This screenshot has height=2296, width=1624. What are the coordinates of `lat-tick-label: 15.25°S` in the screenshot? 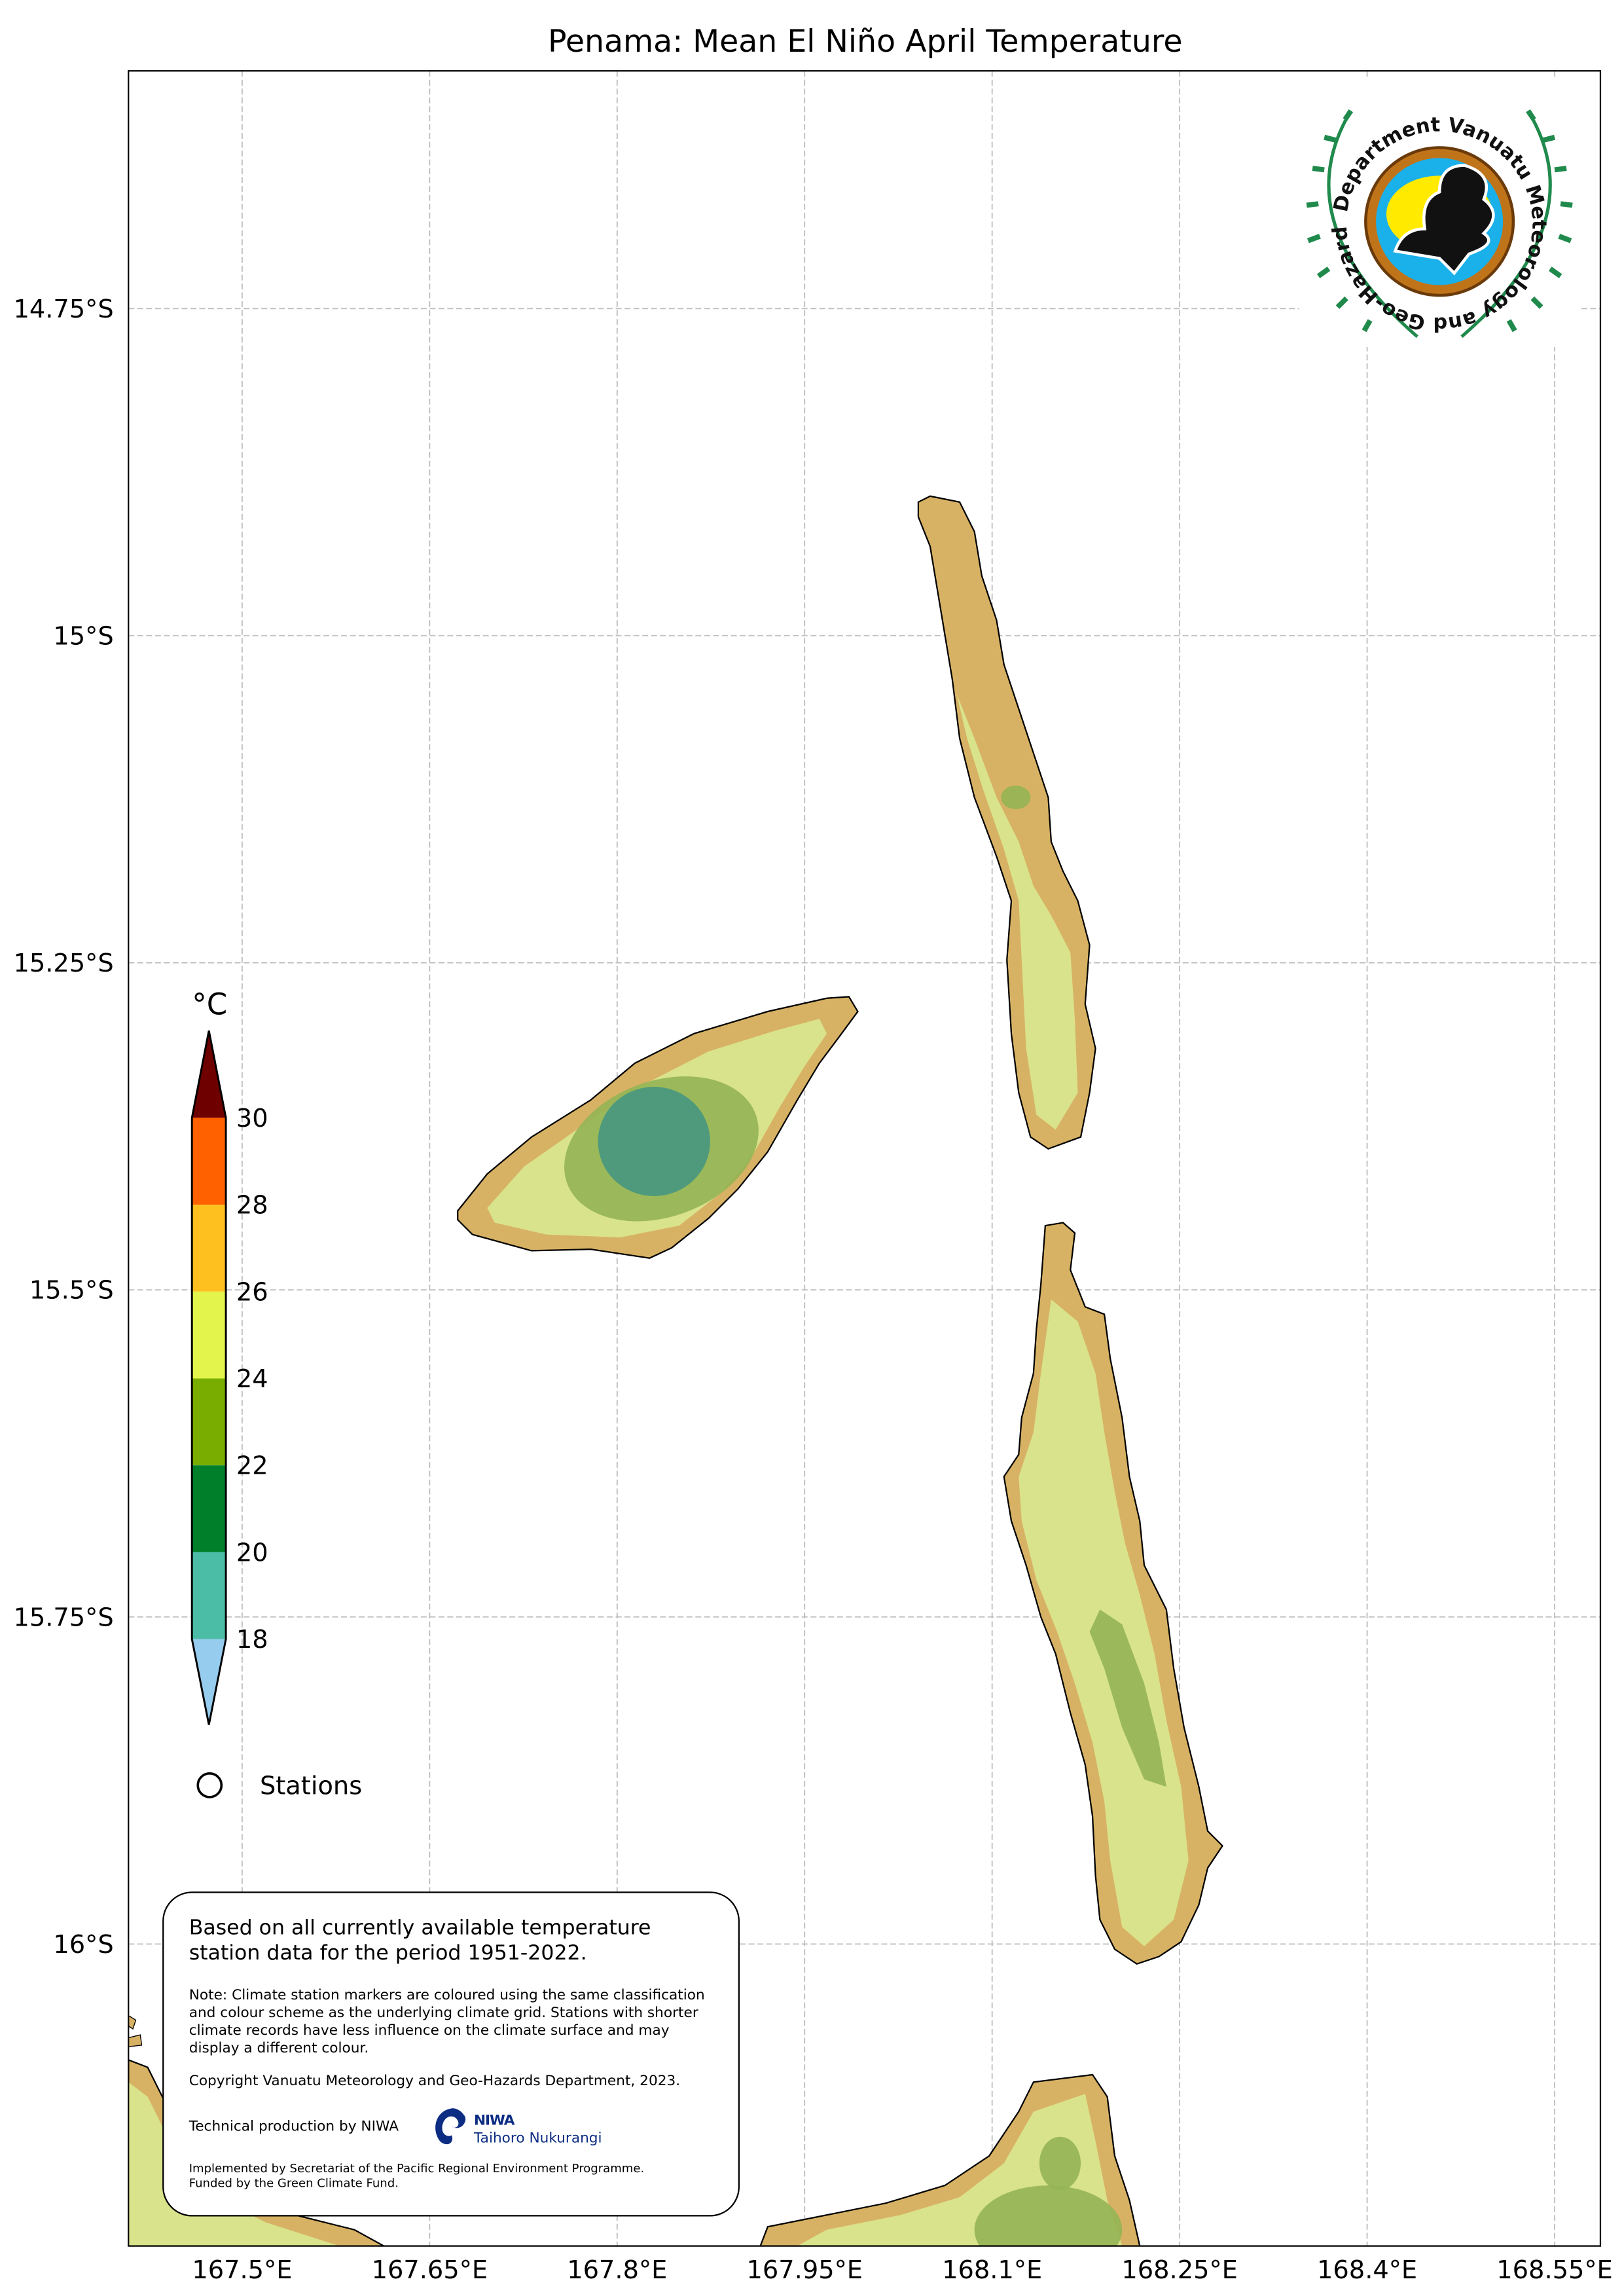 It's located at (63, 963).